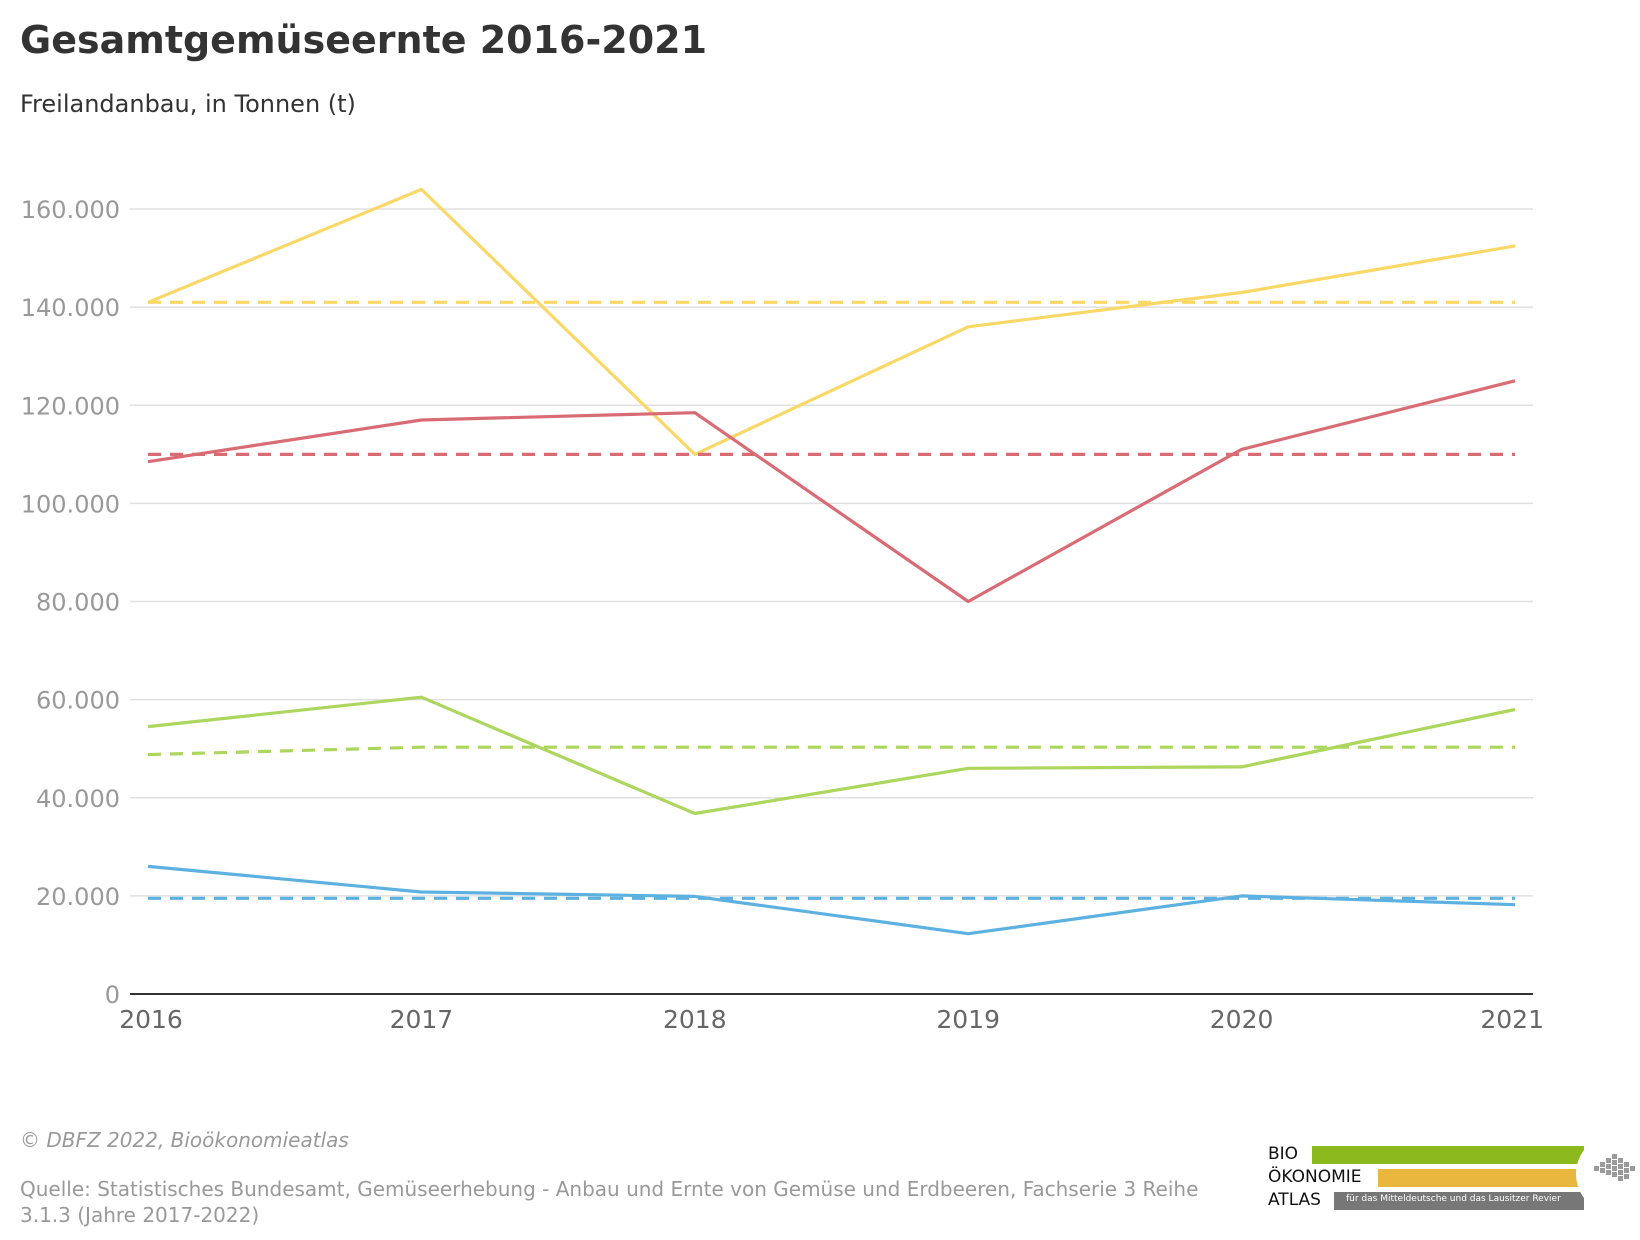 This screenshot has height=1240, width=1640. I want to click on y-tick-label: 60.000, so click(78, 701).